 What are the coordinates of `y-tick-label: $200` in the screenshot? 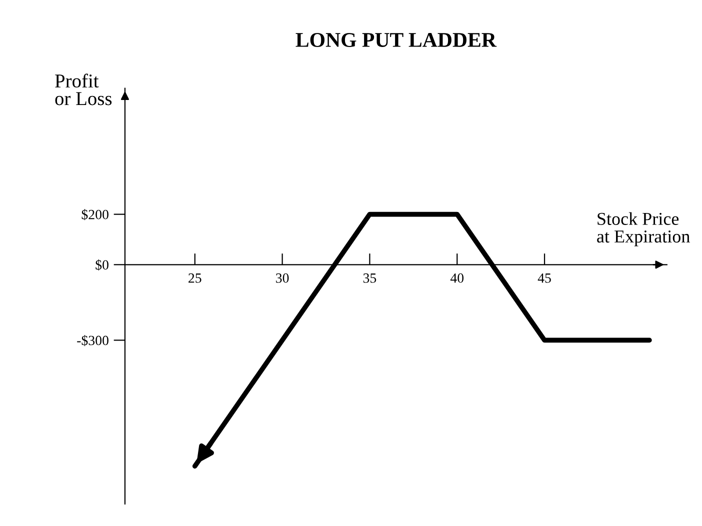 It's located at (95, 214).